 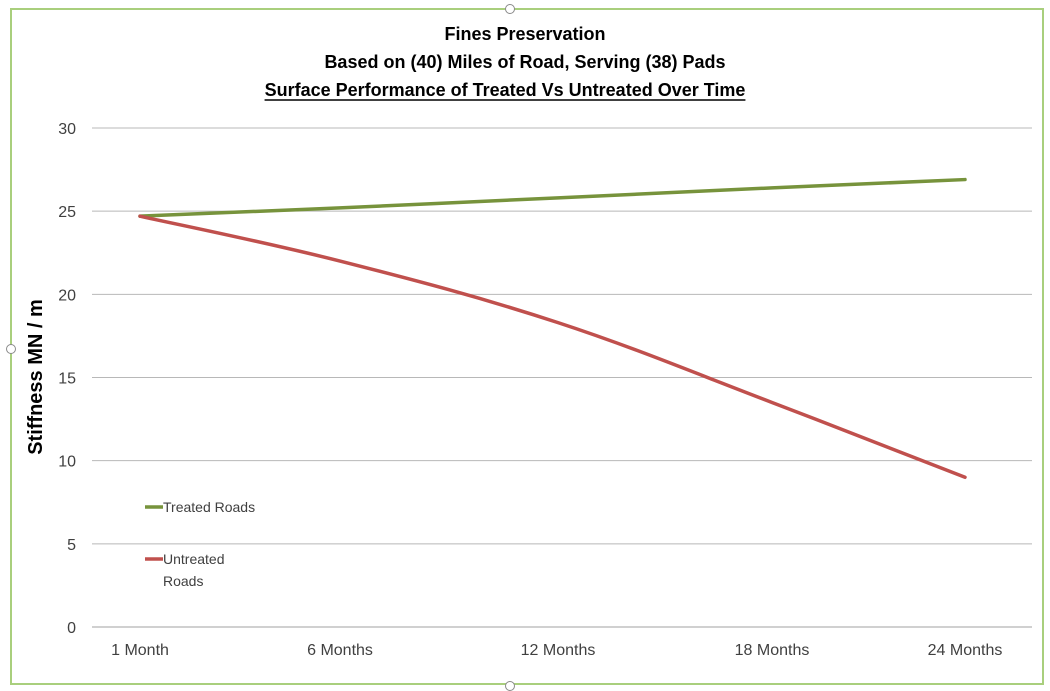 What do you see at coordinates (193, 559) in the screenshot?
I see `legend-label-untreated-line1: Untreated` at bounding box center [193, 559].